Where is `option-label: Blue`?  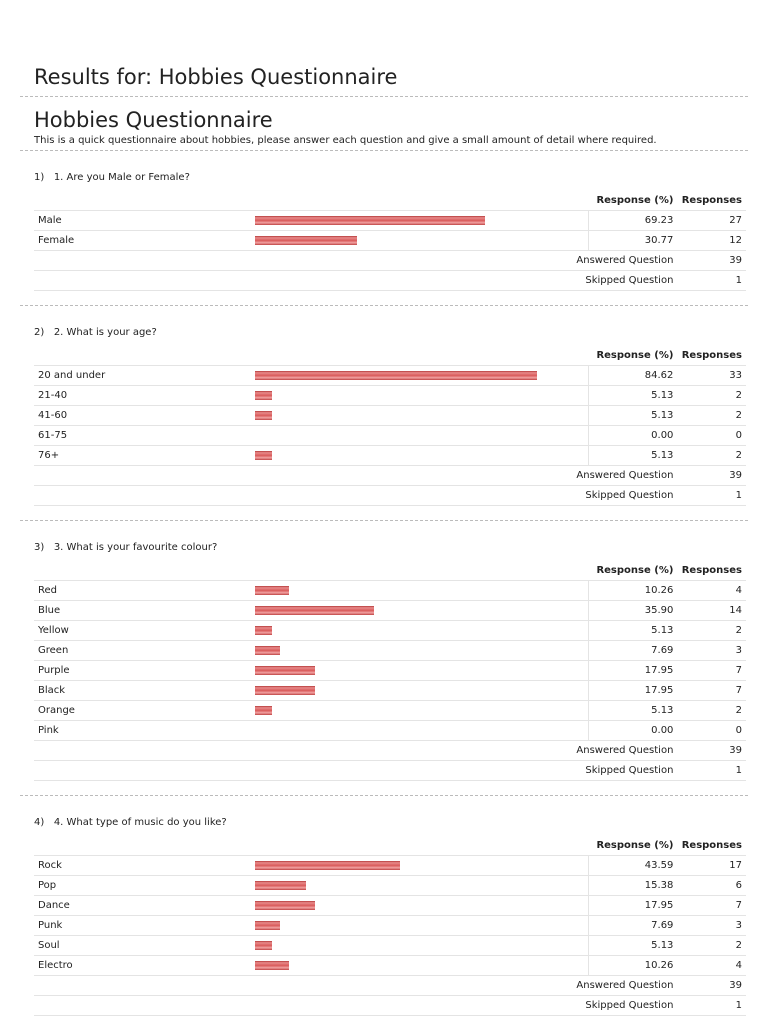 option-label: Blue is located at coordinates (142, 610).